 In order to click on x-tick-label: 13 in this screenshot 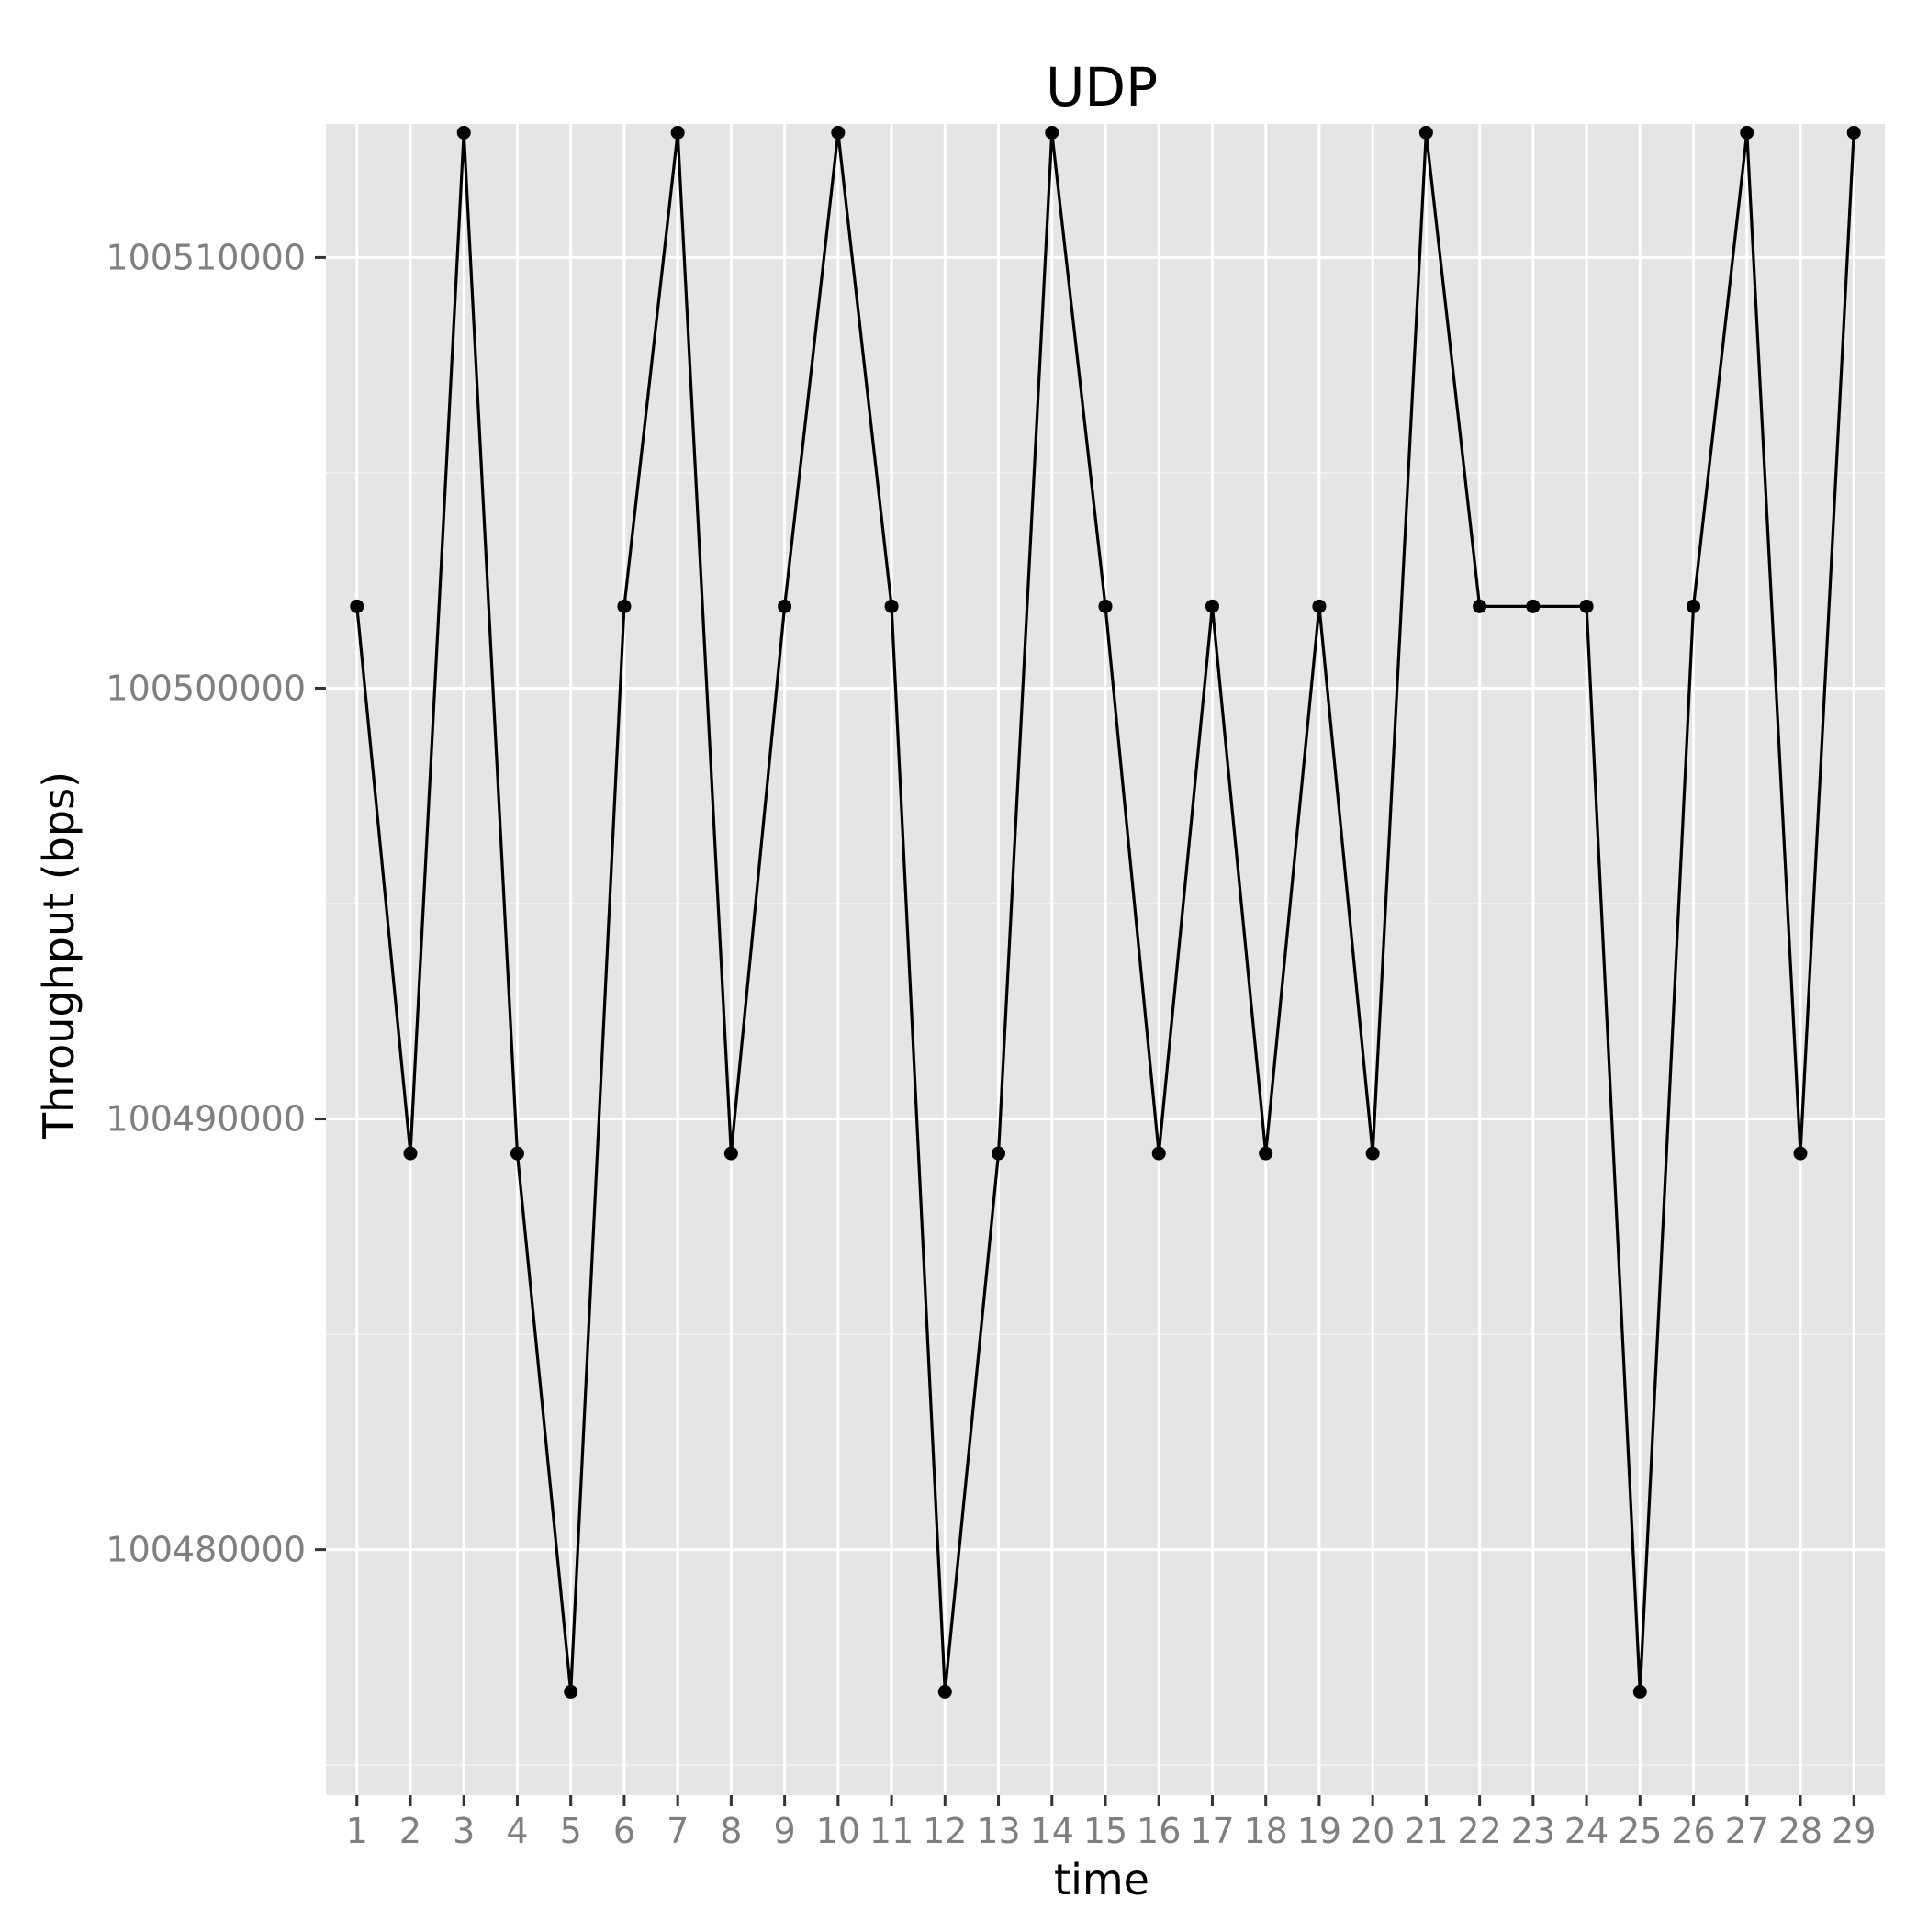, I will do `click(998, 1831)`.